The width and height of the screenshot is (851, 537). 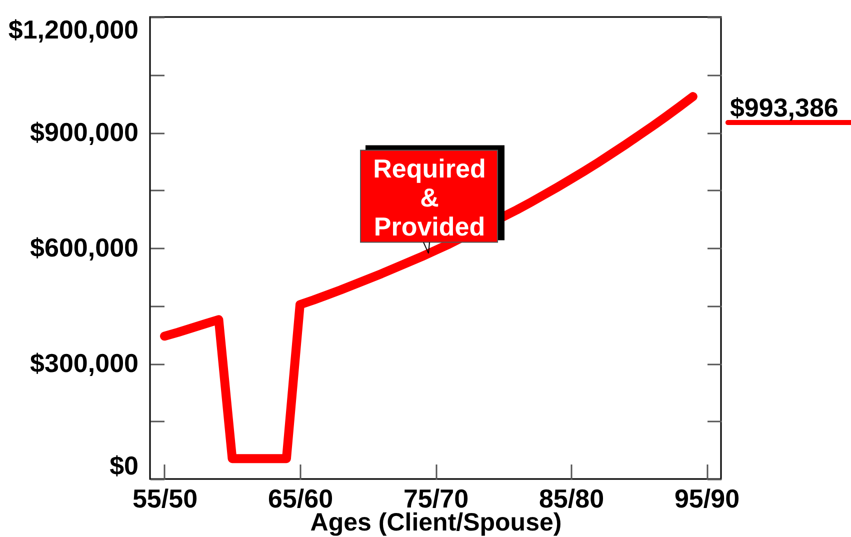 What do you see at coordinates (165, 499) in the screenshot?
I see `x-tick-label: 55/50` at bounding box center [165, 499].